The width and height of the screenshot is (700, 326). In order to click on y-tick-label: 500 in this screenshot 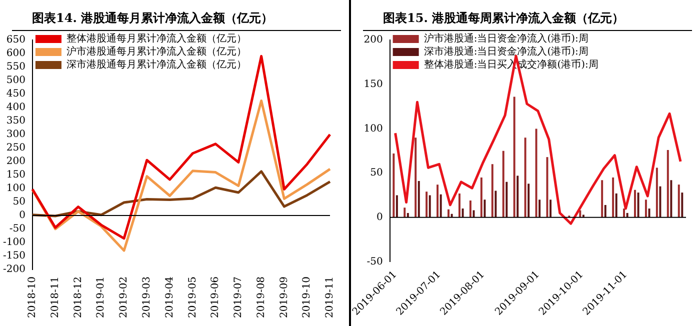, I will do `click(16, 80)`.